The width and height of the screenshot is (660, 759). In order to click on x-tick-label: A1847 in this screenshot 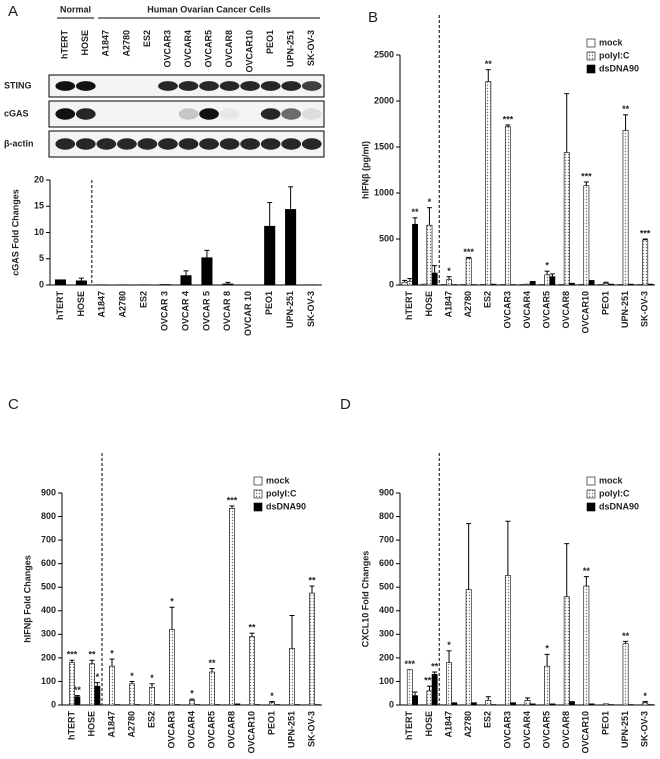, I will do `click(448, 304)`.